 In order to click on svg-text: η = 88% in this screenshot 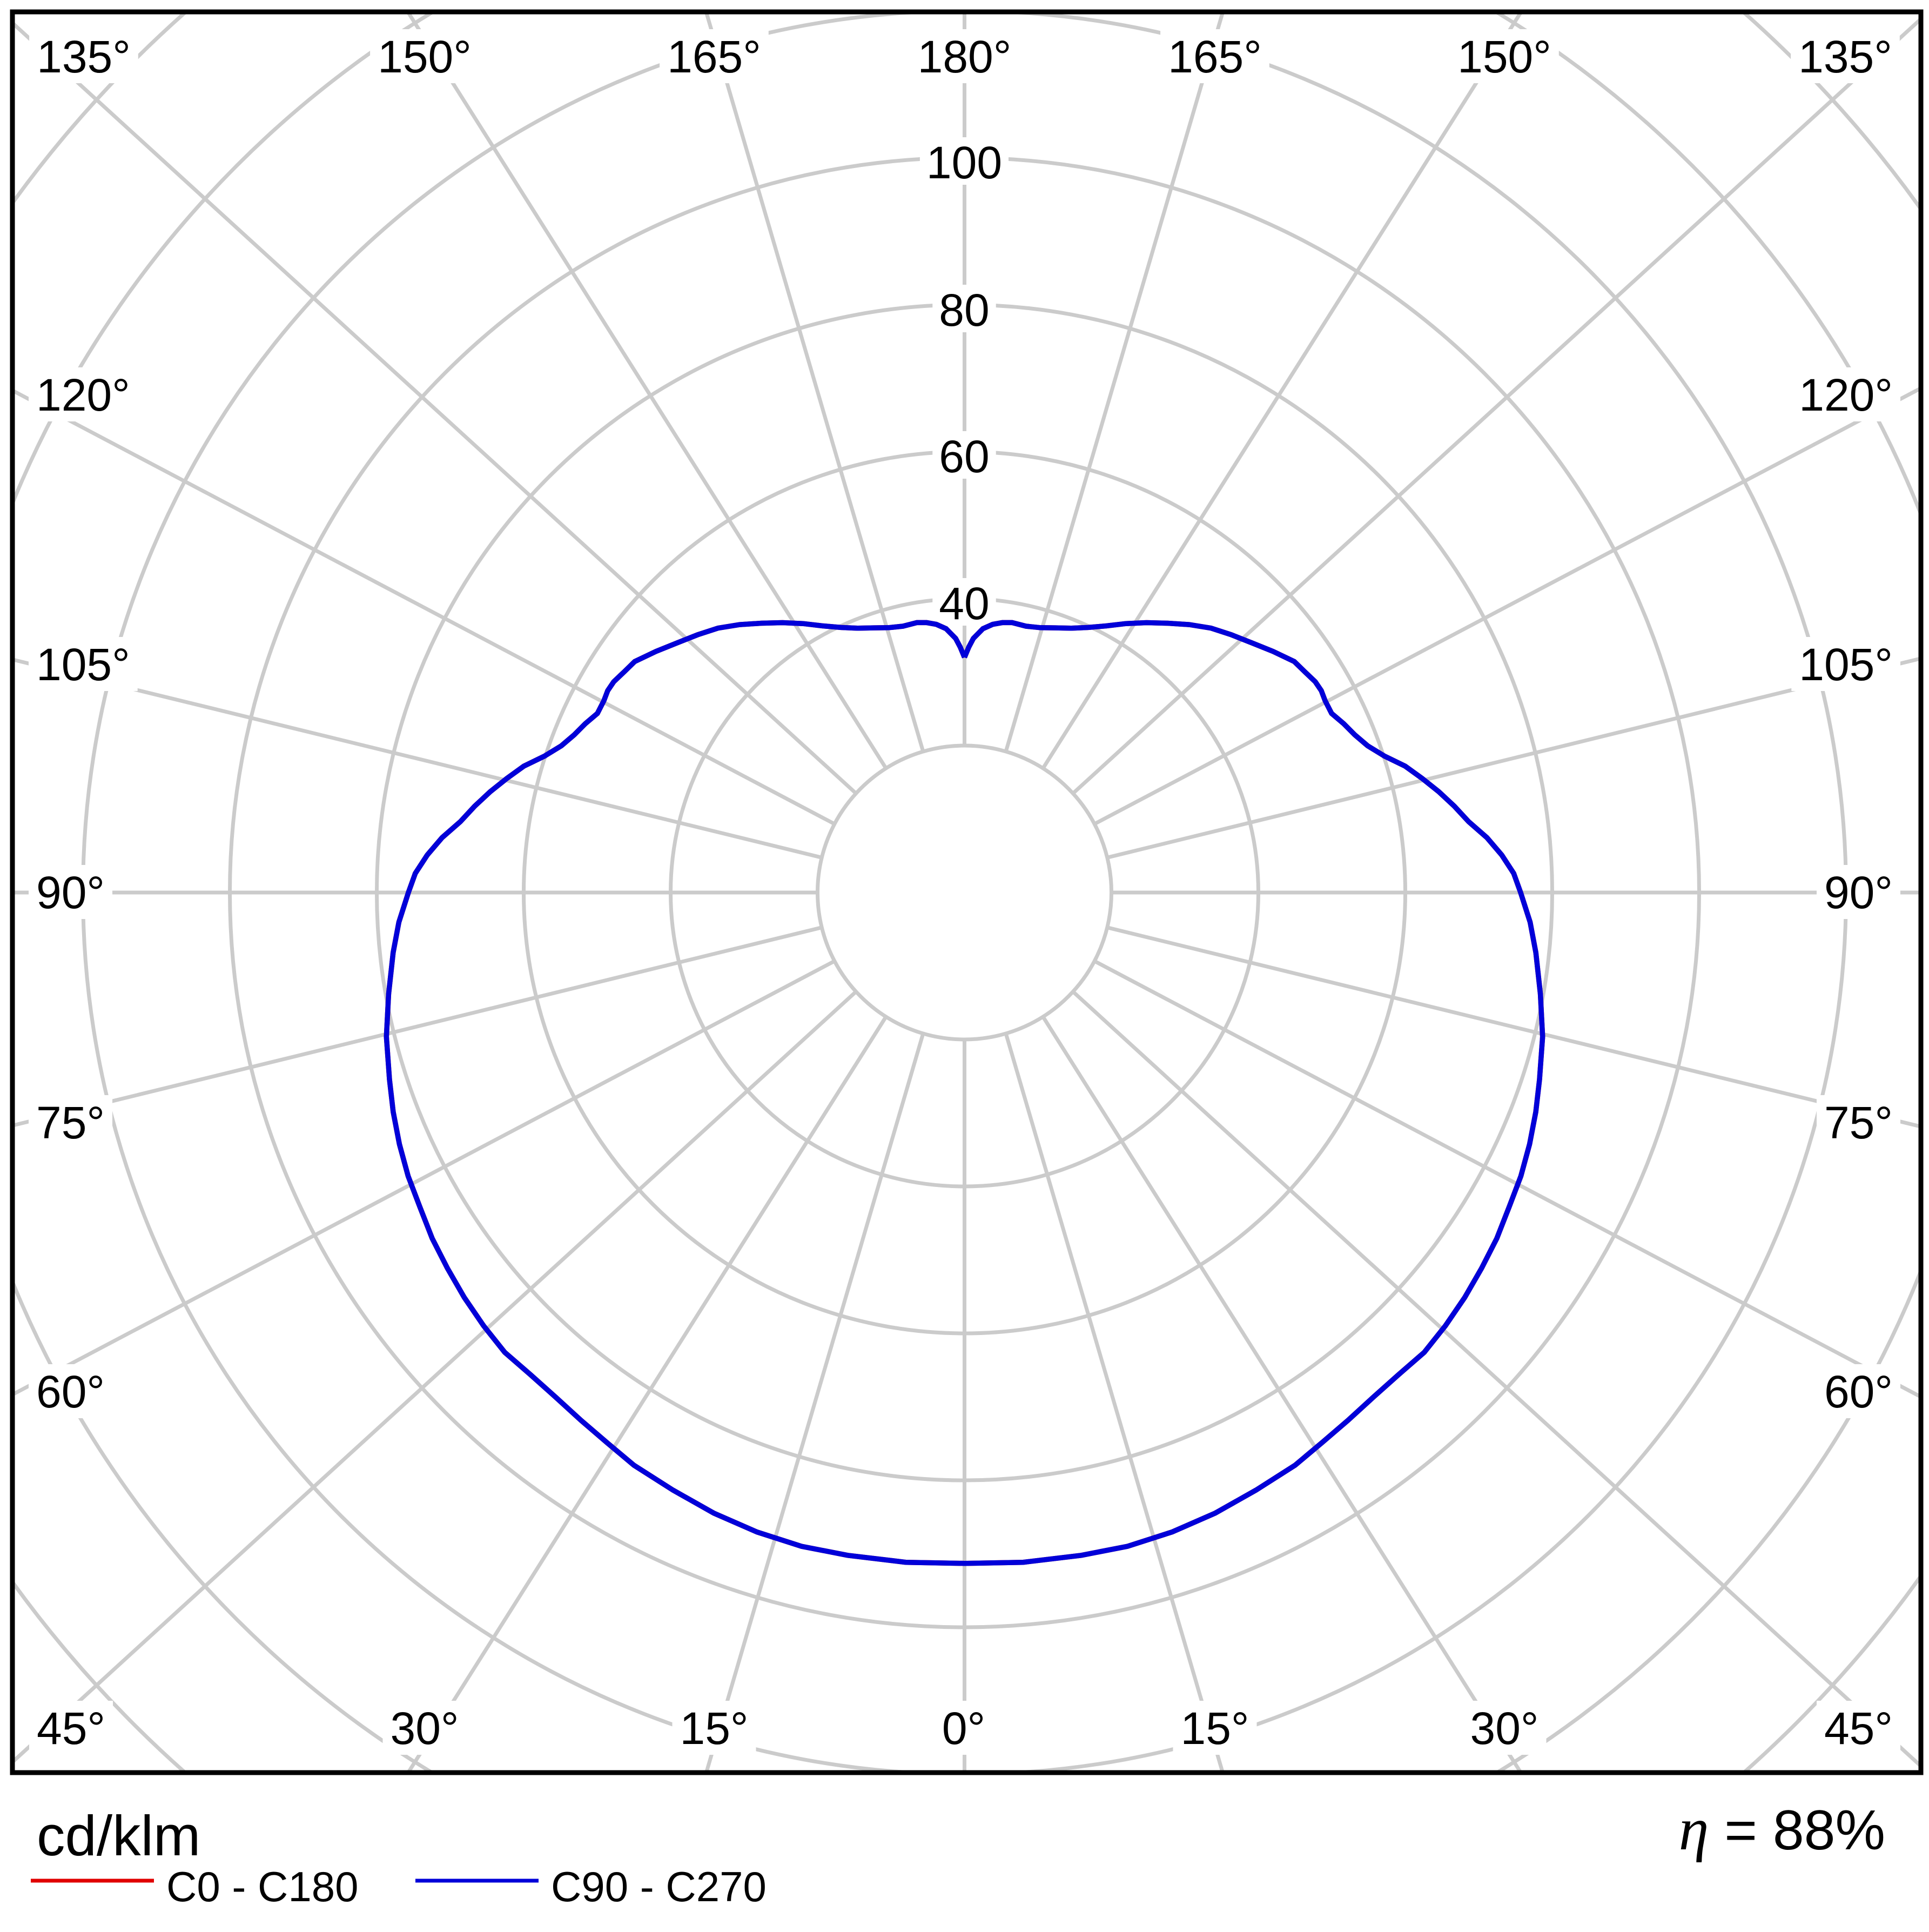, I will do `click(1782, 1829)`.